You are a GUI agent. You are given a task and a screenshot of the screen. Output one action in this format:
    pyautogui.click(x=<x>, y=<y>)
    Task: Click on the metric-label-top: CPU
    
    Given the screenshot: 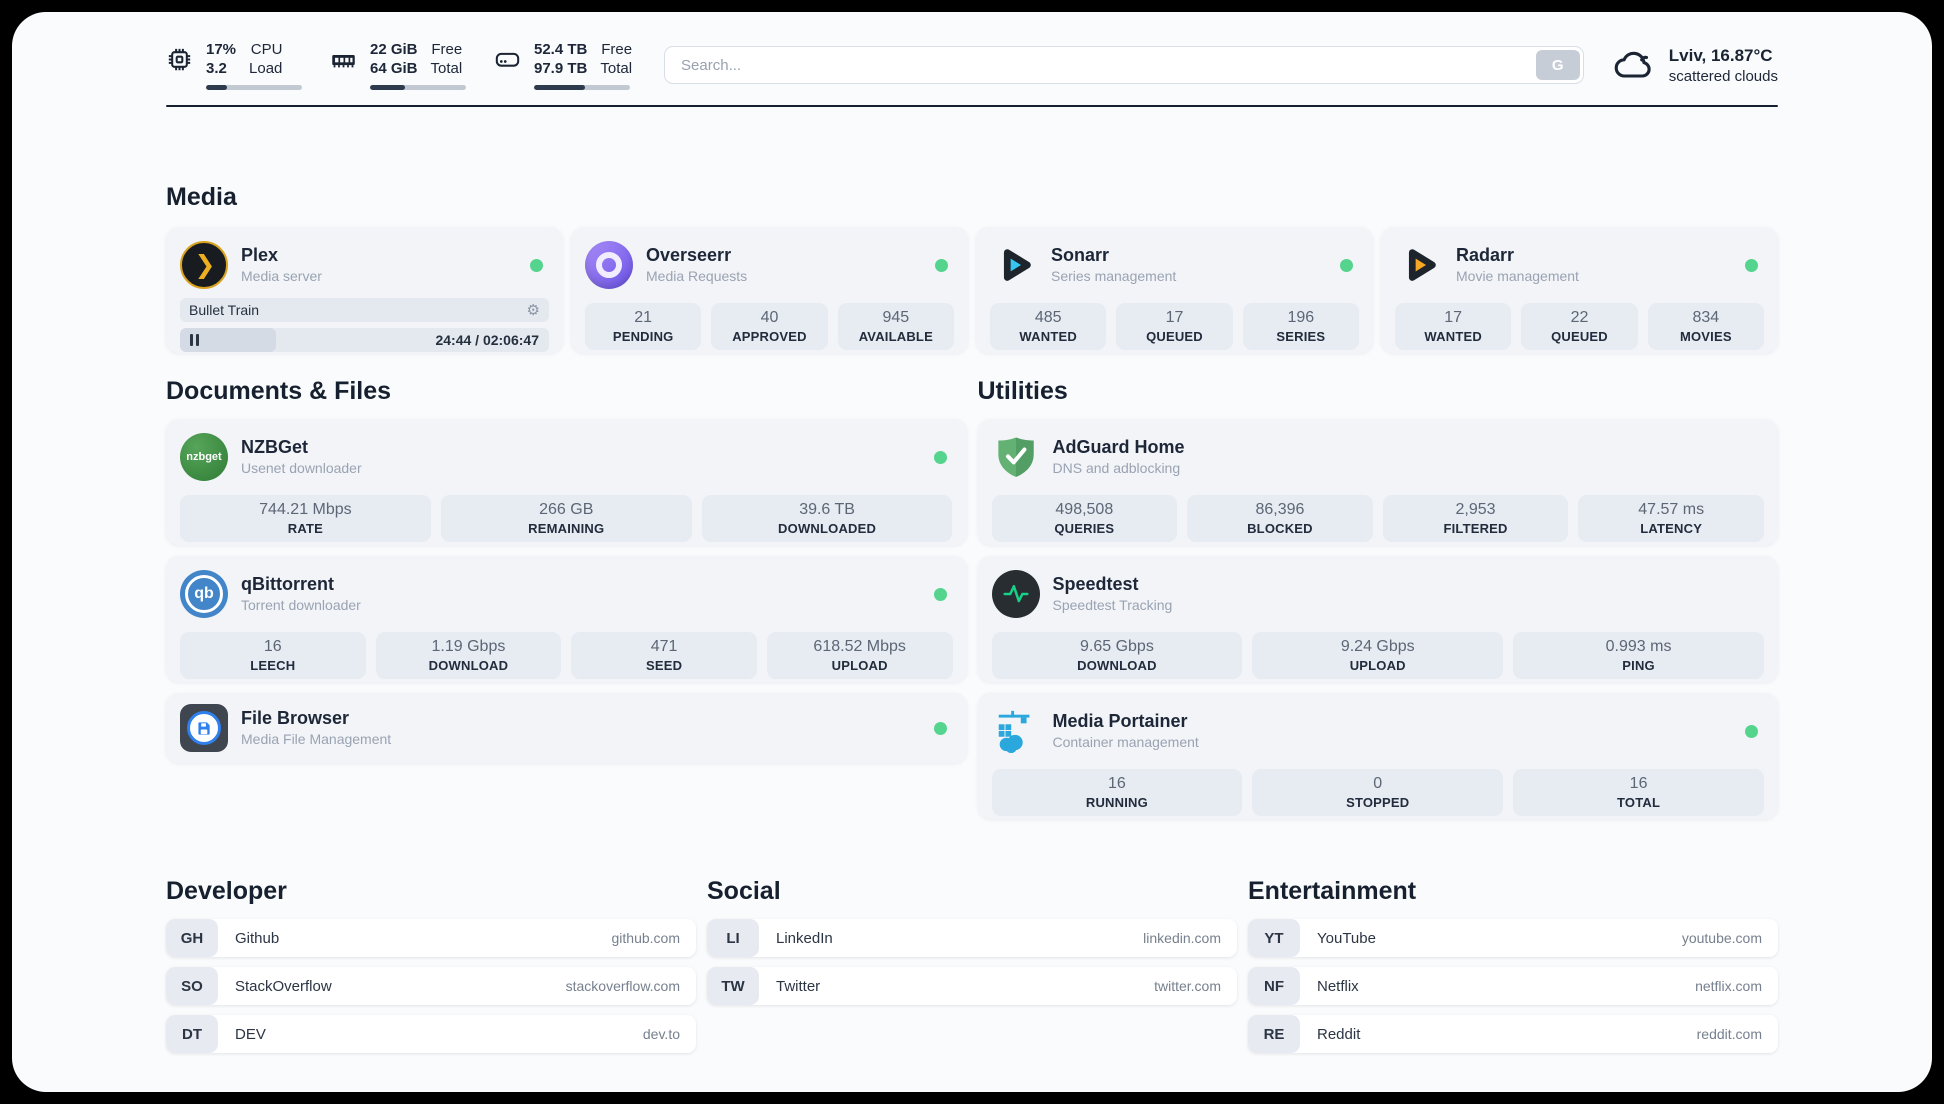 What is the action you would take?
    pyautogui.click(x=266, y=49)
    